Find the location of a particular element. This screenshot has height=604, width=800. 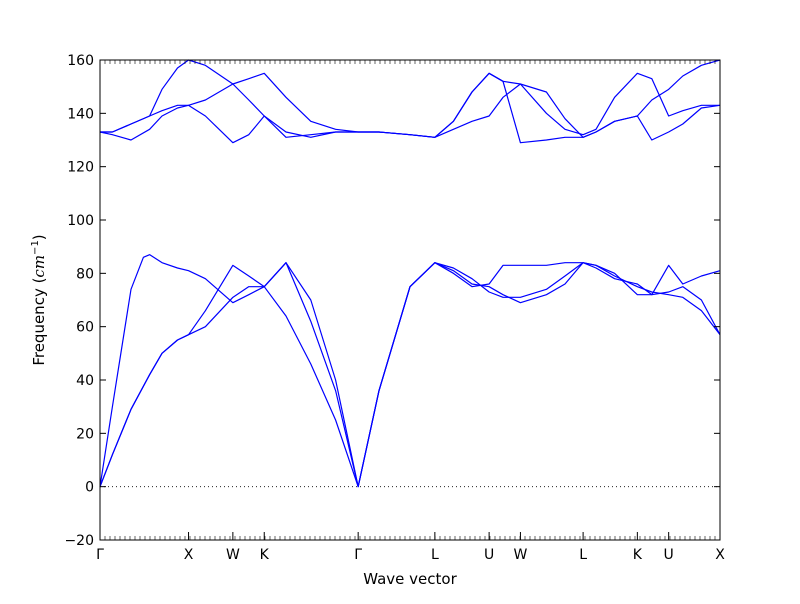

y-axis-title-unit-exponent: −1 is located at coordinates (35, 247).